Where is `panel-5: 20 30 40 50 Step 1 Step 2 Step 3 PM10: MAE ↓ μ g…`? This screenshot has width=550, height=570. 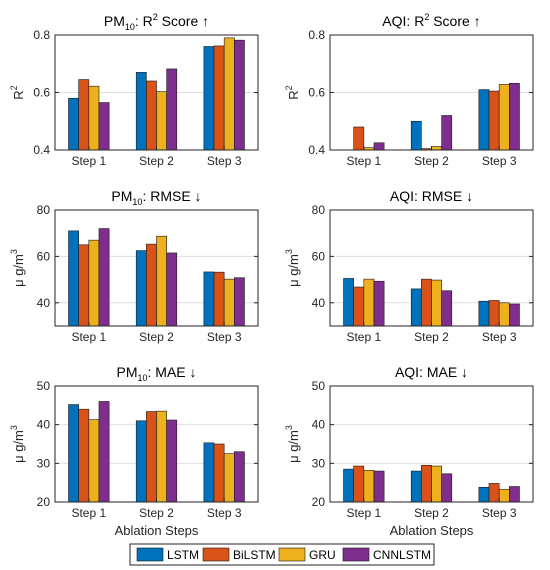
panel-5: 20 30 40 50 Step 1 Step 2 Step 3 PM10: MAE ↓ μ g… is located at coordinates (134, 451).